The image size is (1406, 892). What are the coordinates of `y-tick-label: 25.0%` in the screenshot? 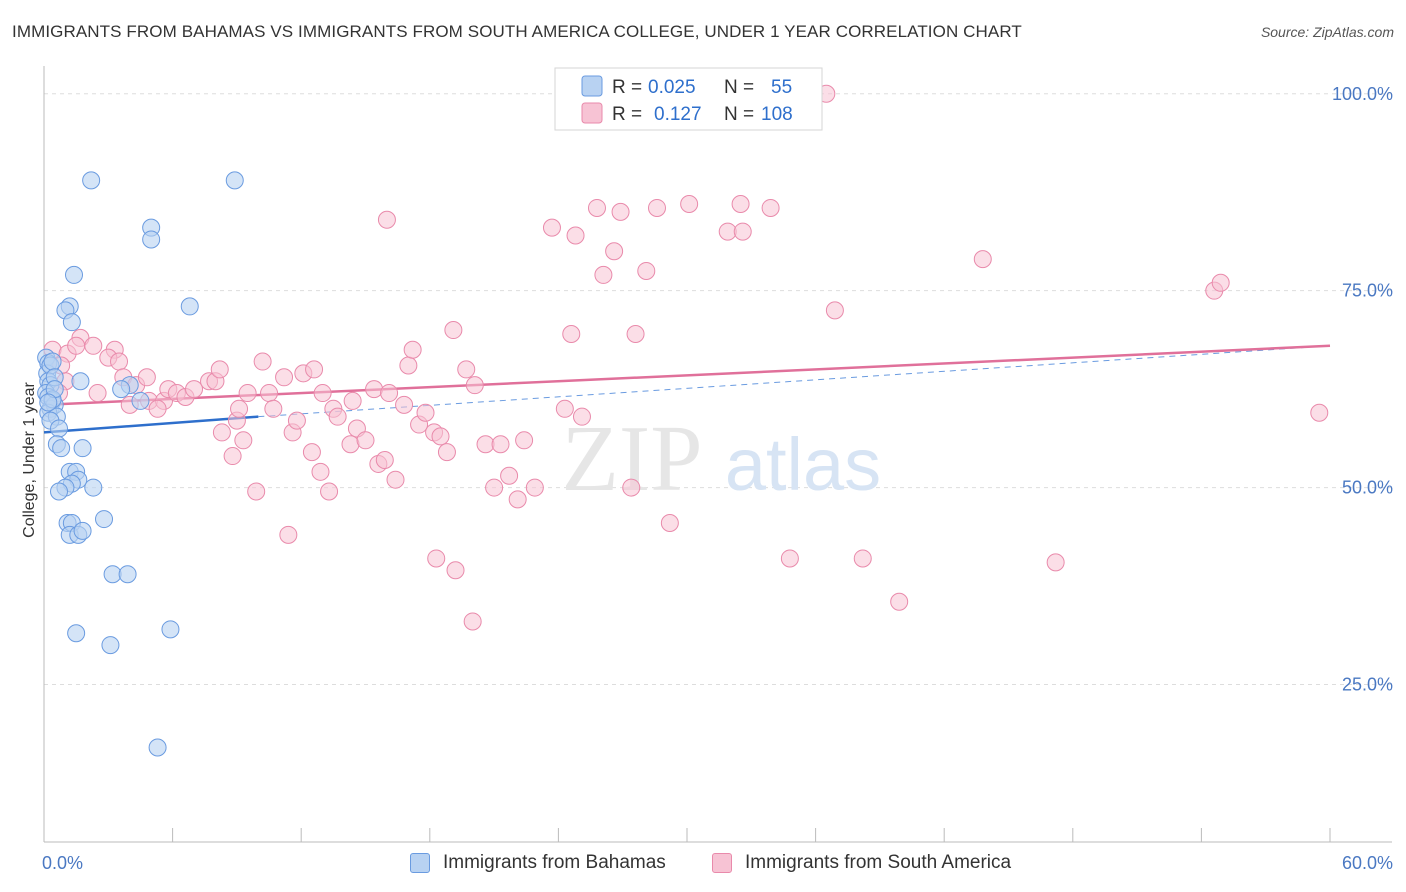 It's located at (1367, 684).